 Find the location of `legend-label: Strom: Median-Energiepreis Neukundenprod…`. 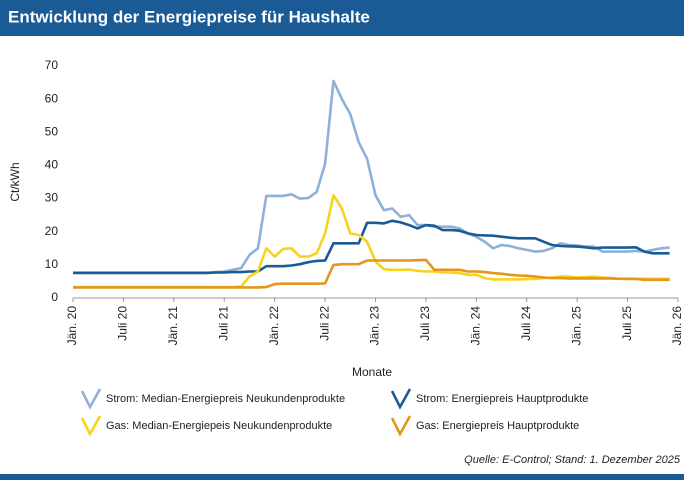

legend-label: Strom: Median-Energiepreis Neukundenprod… is located at coordinates (225, 399).